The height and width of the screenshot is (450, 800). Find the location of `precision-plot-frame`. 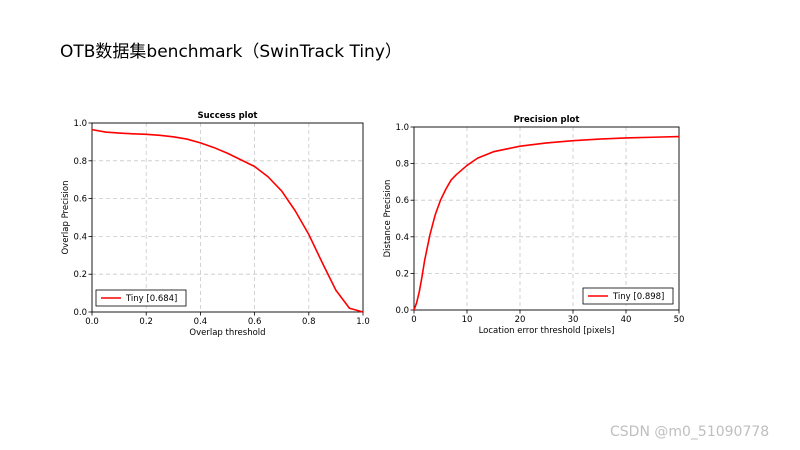

precision-plot-frame is located at coordinates (546, 218).